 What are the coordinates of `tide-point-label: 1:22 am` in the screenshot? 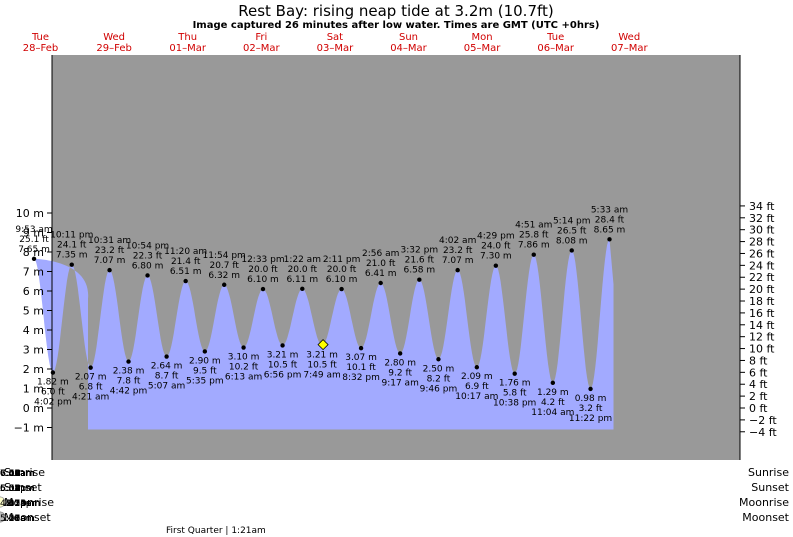 It's located at (302, 260).